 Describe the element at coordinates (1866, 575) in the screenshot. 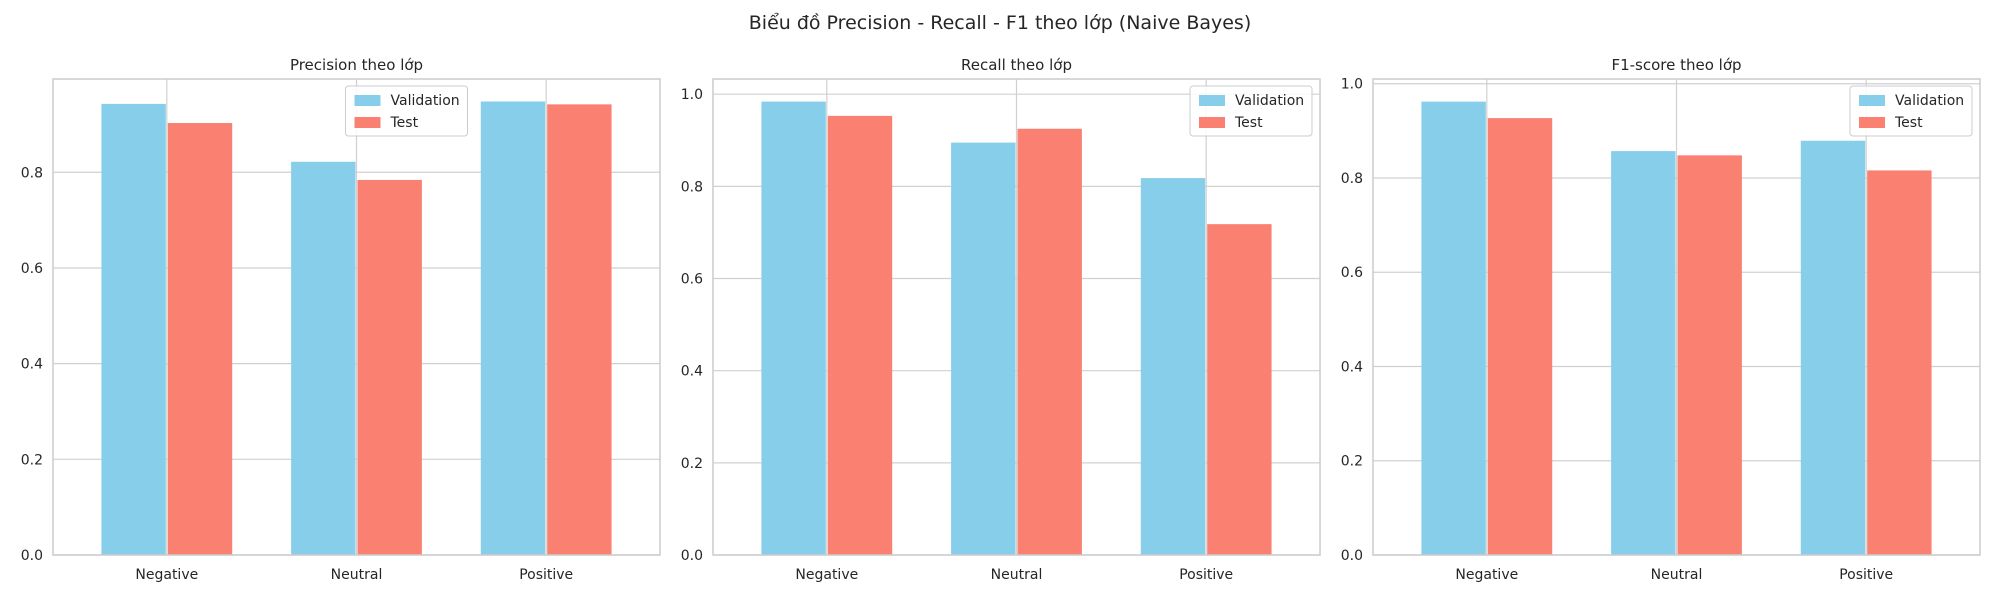

I see `f1-xtick-label: Positive` at that location.